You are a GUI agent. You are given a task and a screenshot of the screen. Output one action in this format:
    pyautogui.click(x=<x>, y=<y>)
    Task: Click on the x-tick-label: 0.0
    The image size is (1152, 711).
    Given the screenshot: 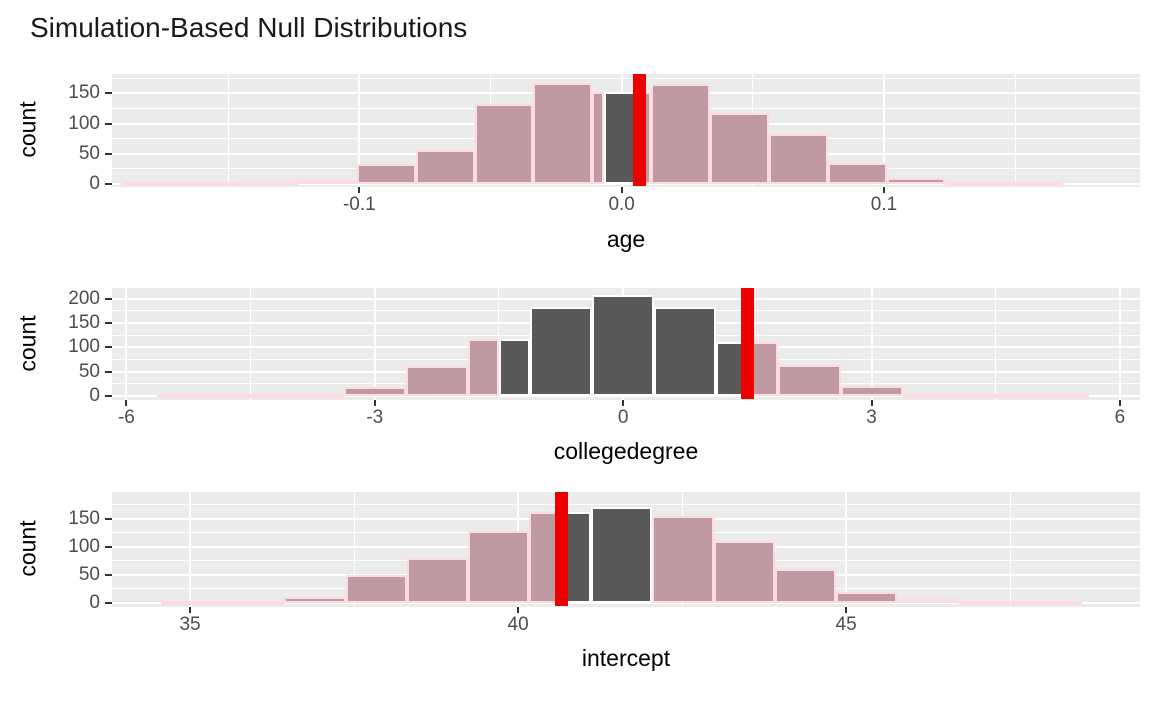 What is the action you would take?
    pyautogui.click(x=621, y=204)
    